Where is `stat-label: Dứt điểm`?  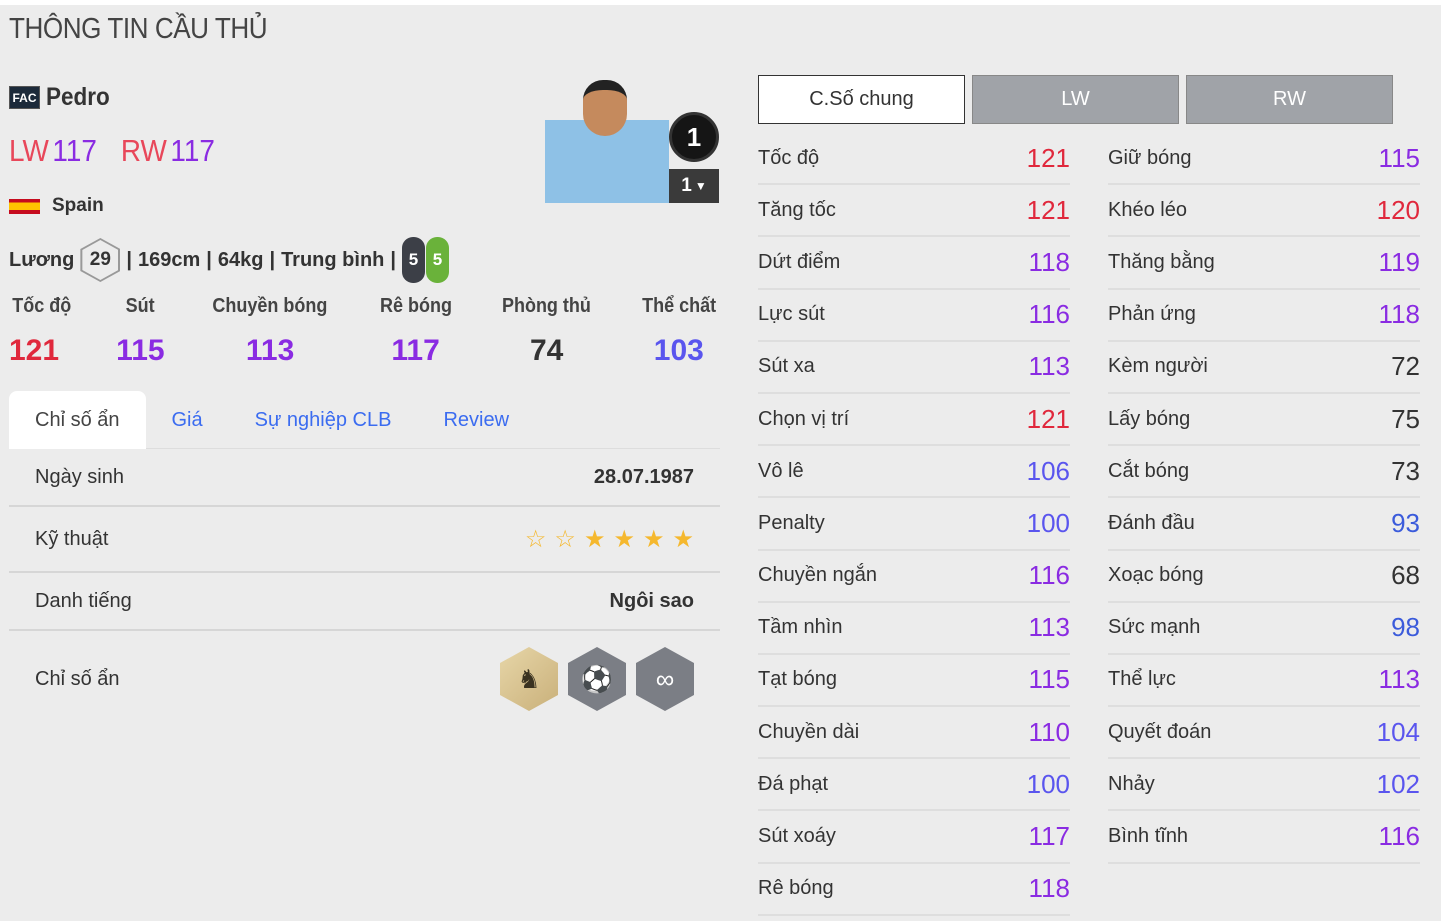 stat-label: Dứt điểm is located at coordinates (799, 261).